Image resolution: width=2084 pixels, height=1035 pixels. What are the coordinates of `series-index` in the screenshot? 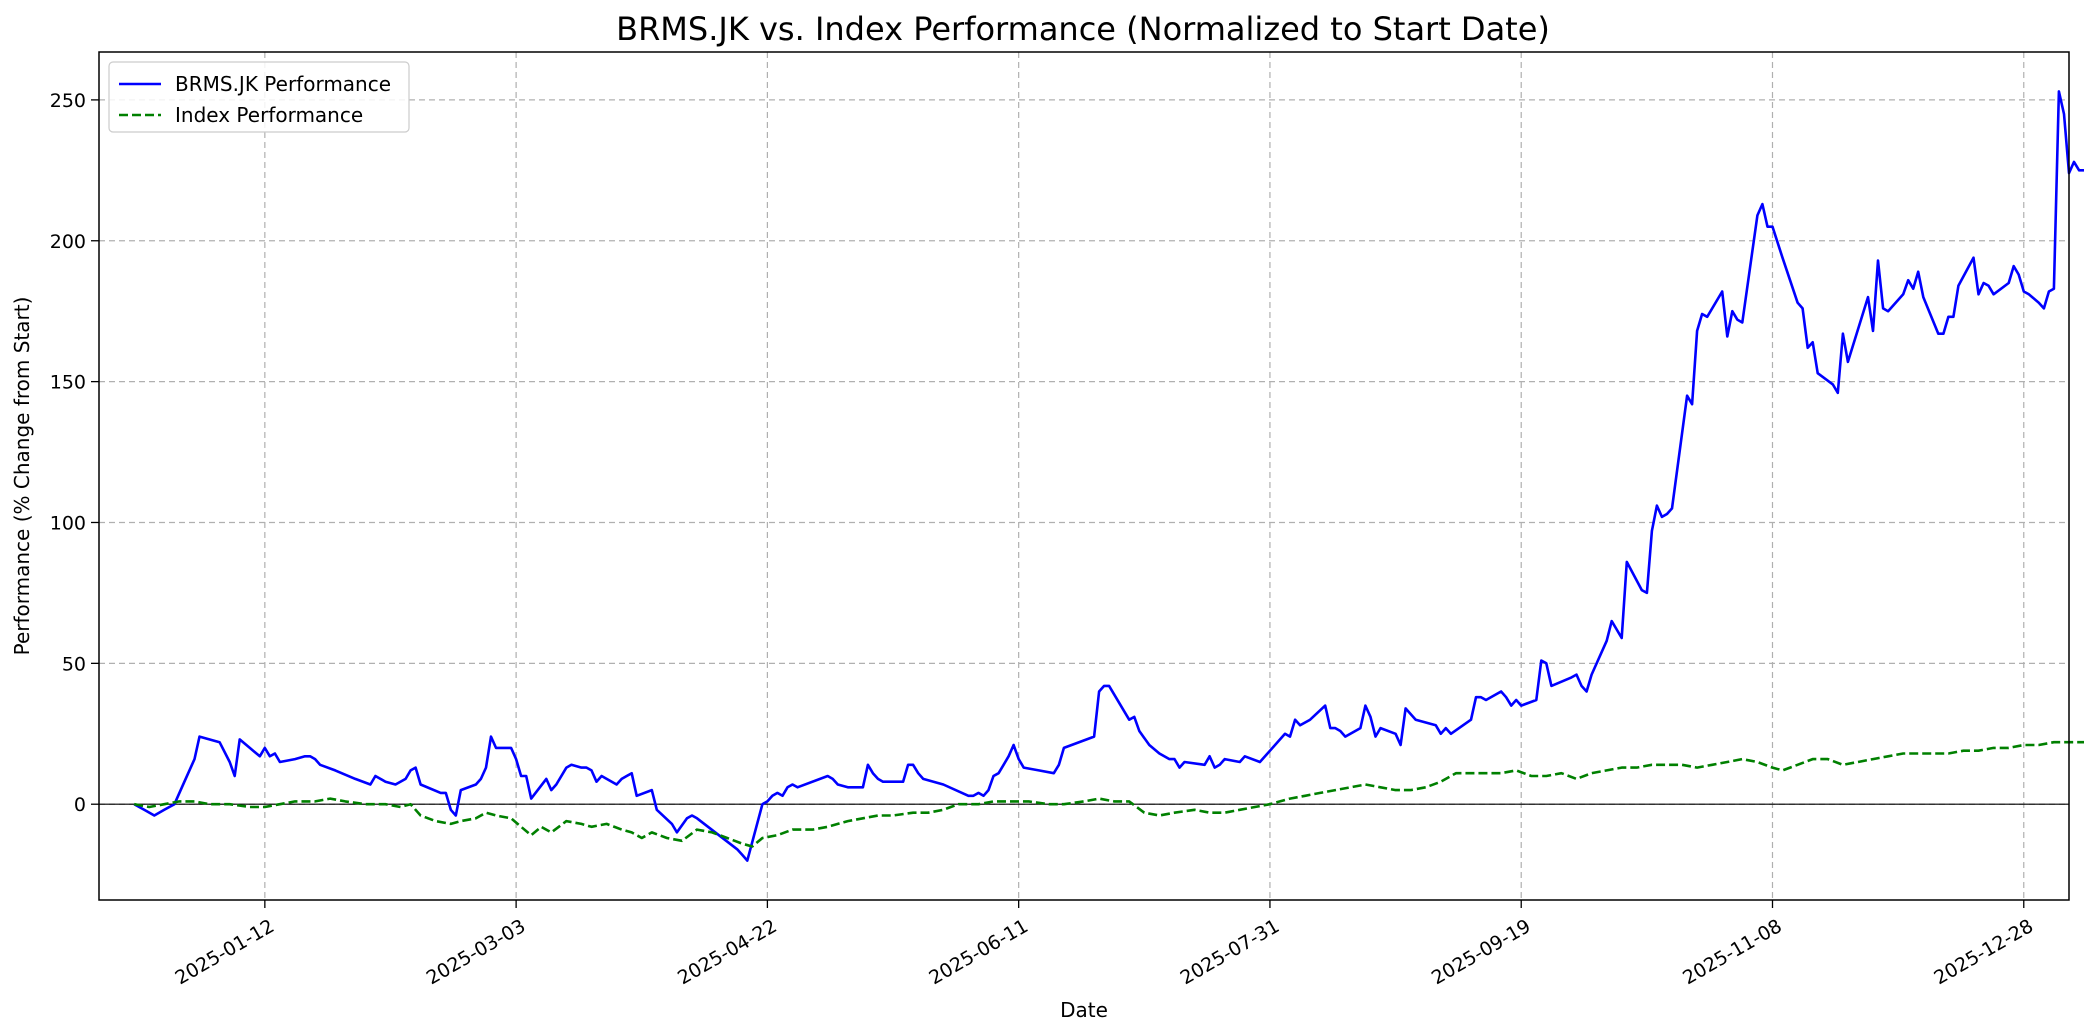 It's located at (1108, 794).